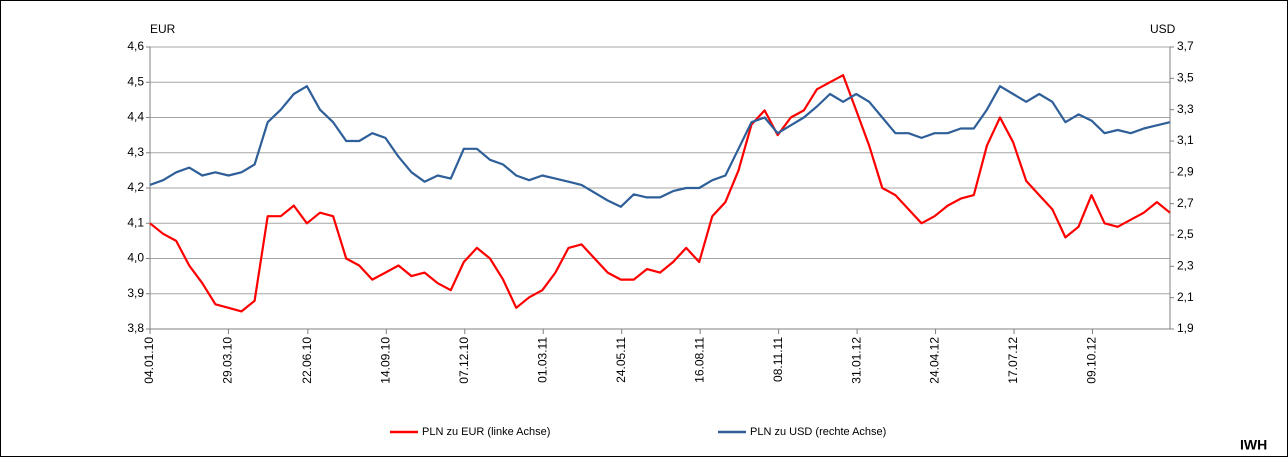  Describe the element at coordinates (1185, 203) in the screenshot. I see `y2-tick-label: 2,7` at that location.